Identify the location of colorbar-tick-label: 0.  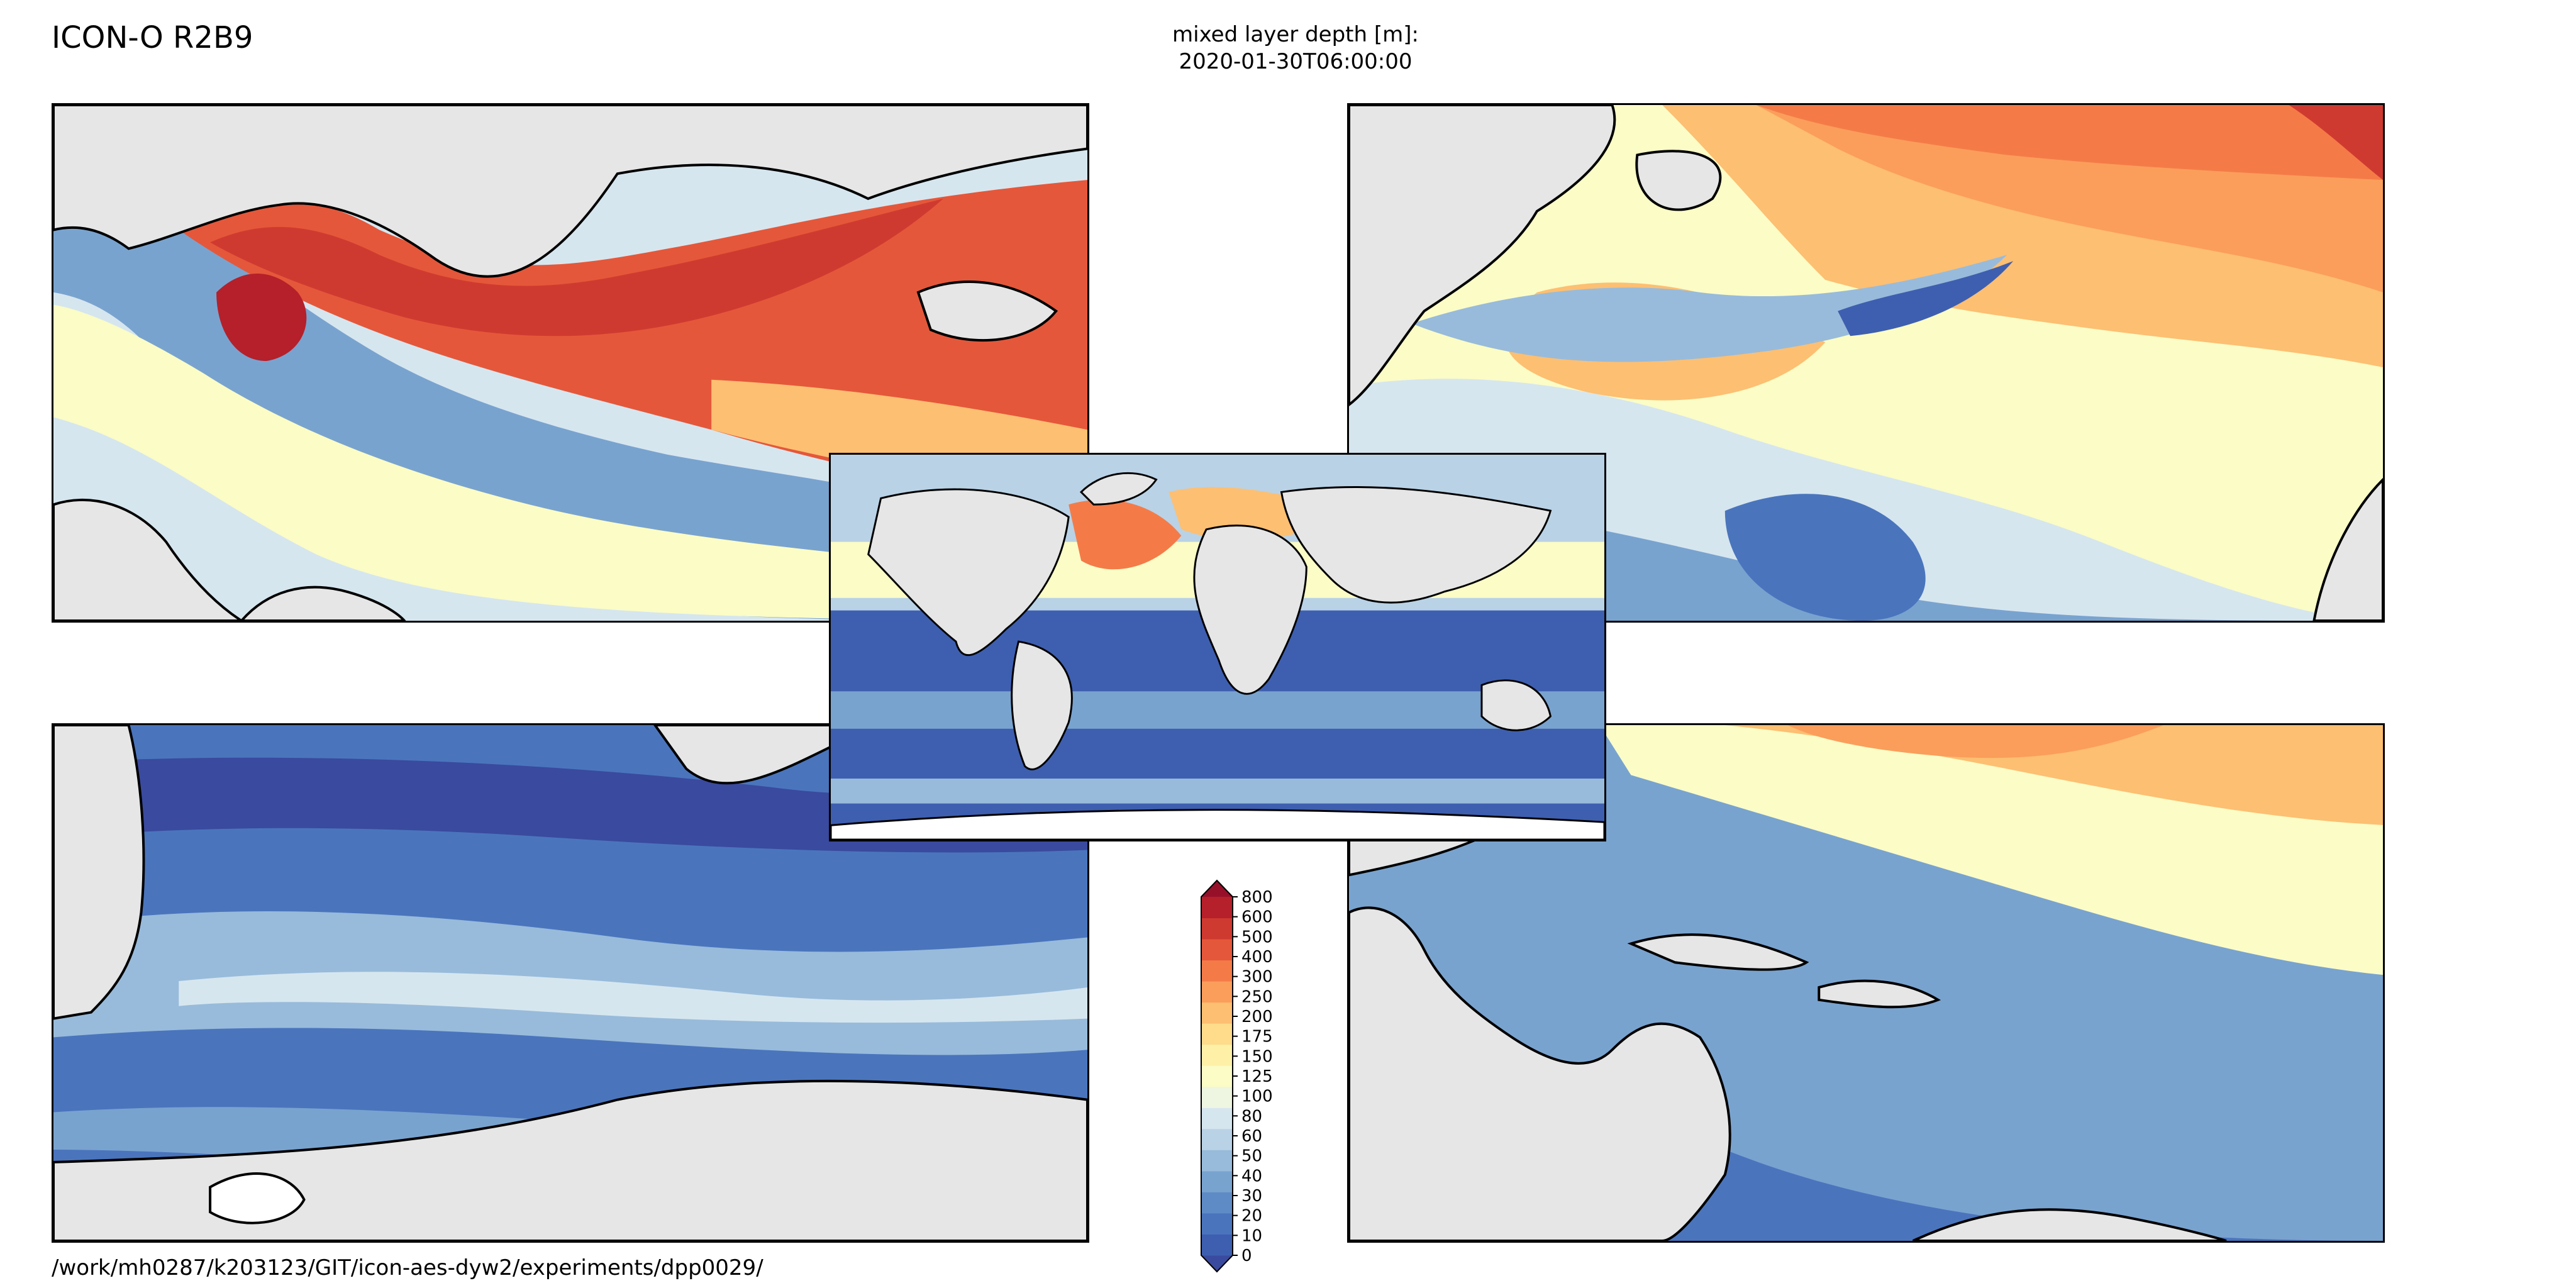
(1246, 1255).